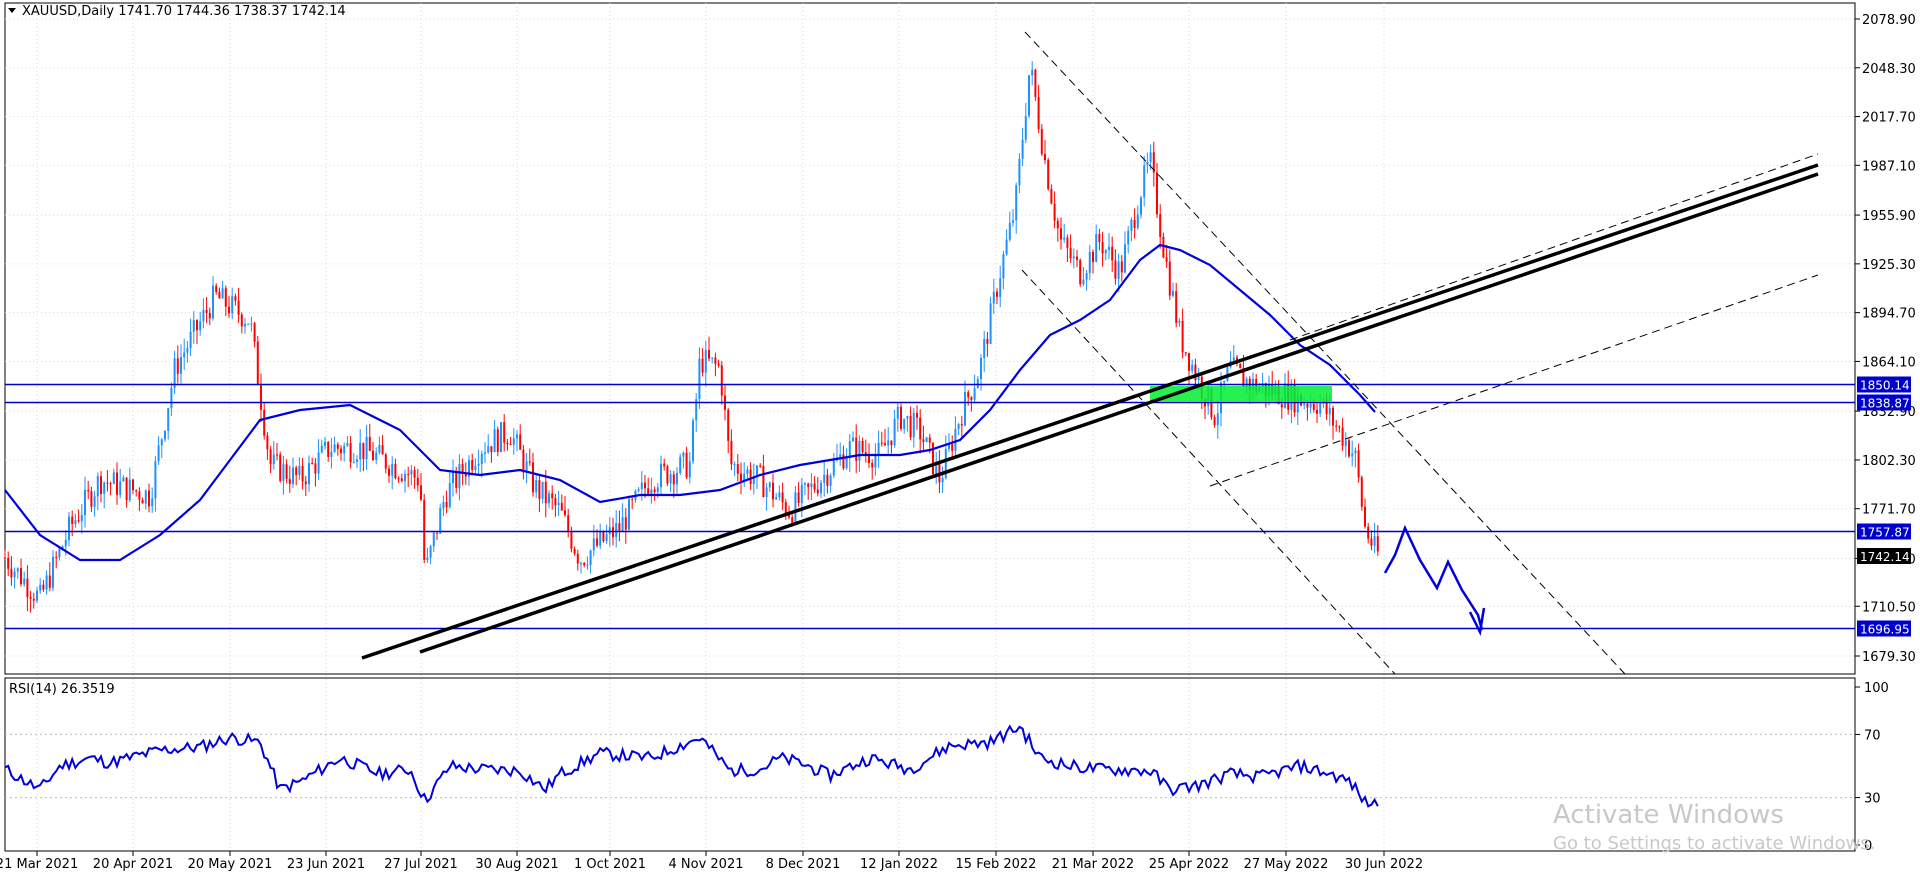 The height and width of the screenshot is (884, 1920). I want to click on projection-path, so click(1433, 577).